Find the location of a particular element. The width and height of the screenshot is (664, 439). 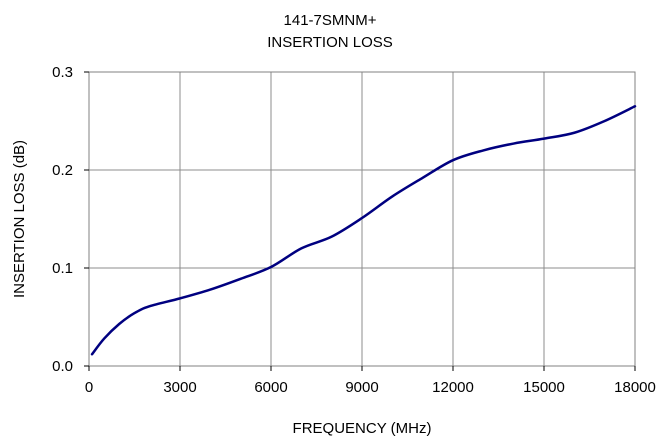

y-tick-label: 0.1 is located at coordinates (62, 268).